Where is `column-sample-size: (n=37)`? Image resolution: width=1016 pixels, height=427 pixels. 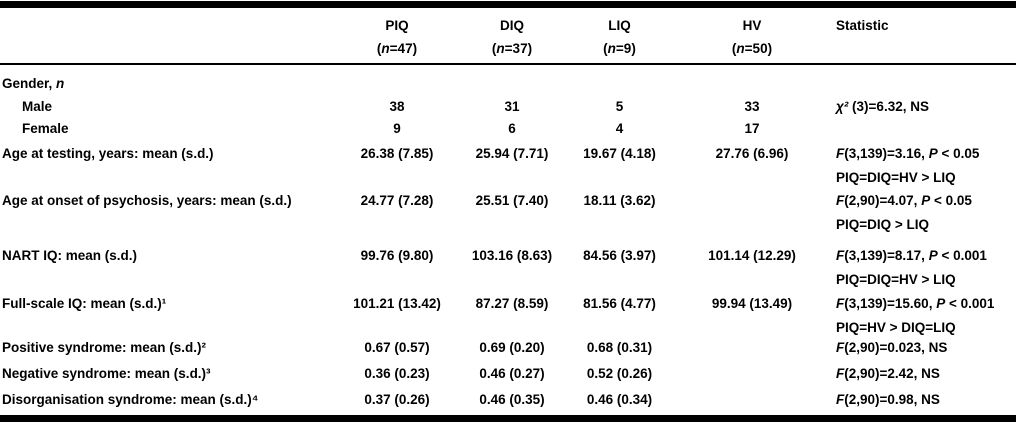
column-sample-size: (n=37) is located at coordinates (512, 48).